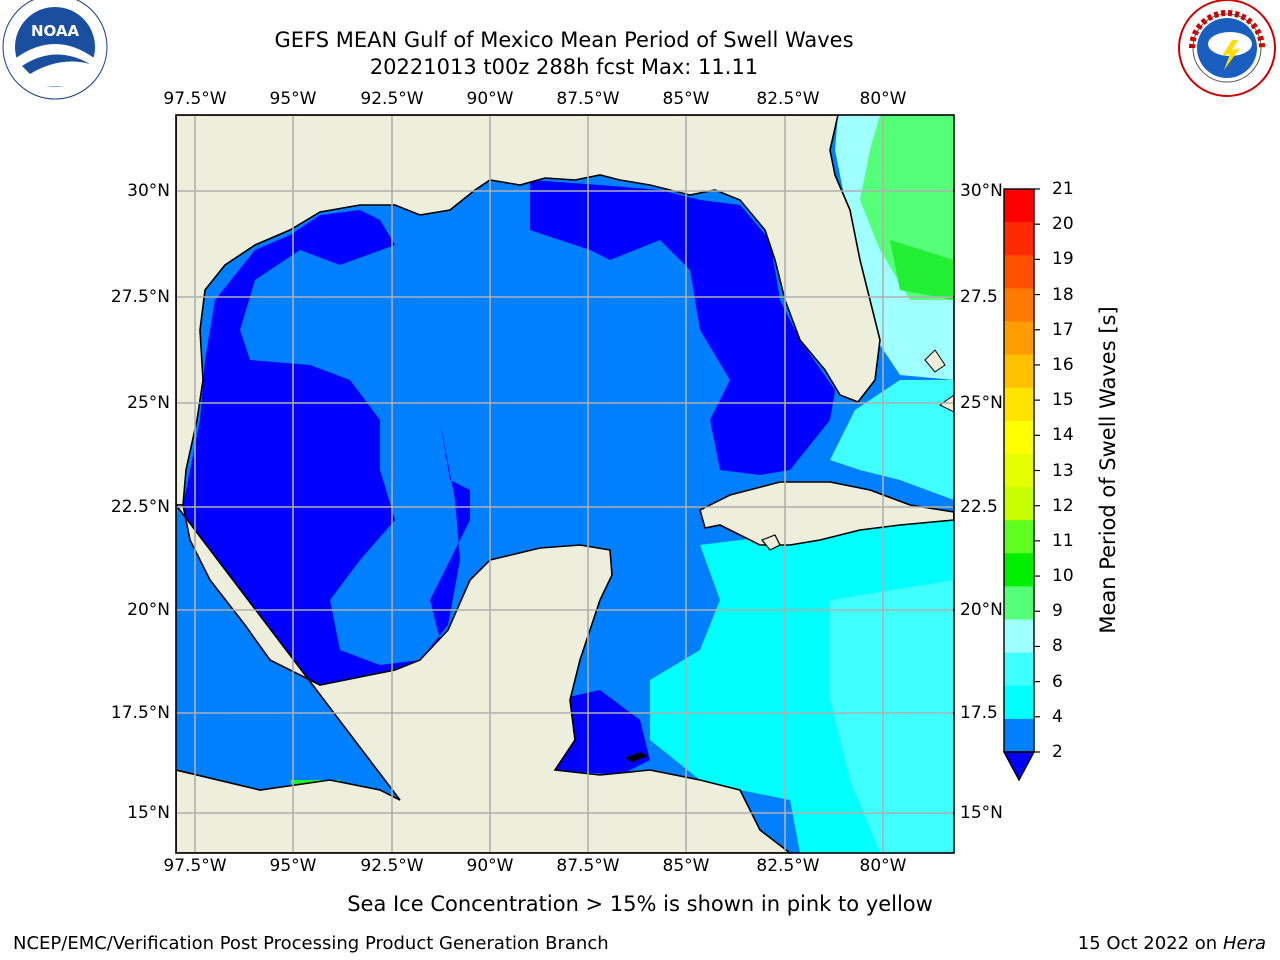  What do you see at coordinates (686, 866) in the screenshot?
I see `lon-tick-bottom: 85°W` at bounding box center [686, 866].